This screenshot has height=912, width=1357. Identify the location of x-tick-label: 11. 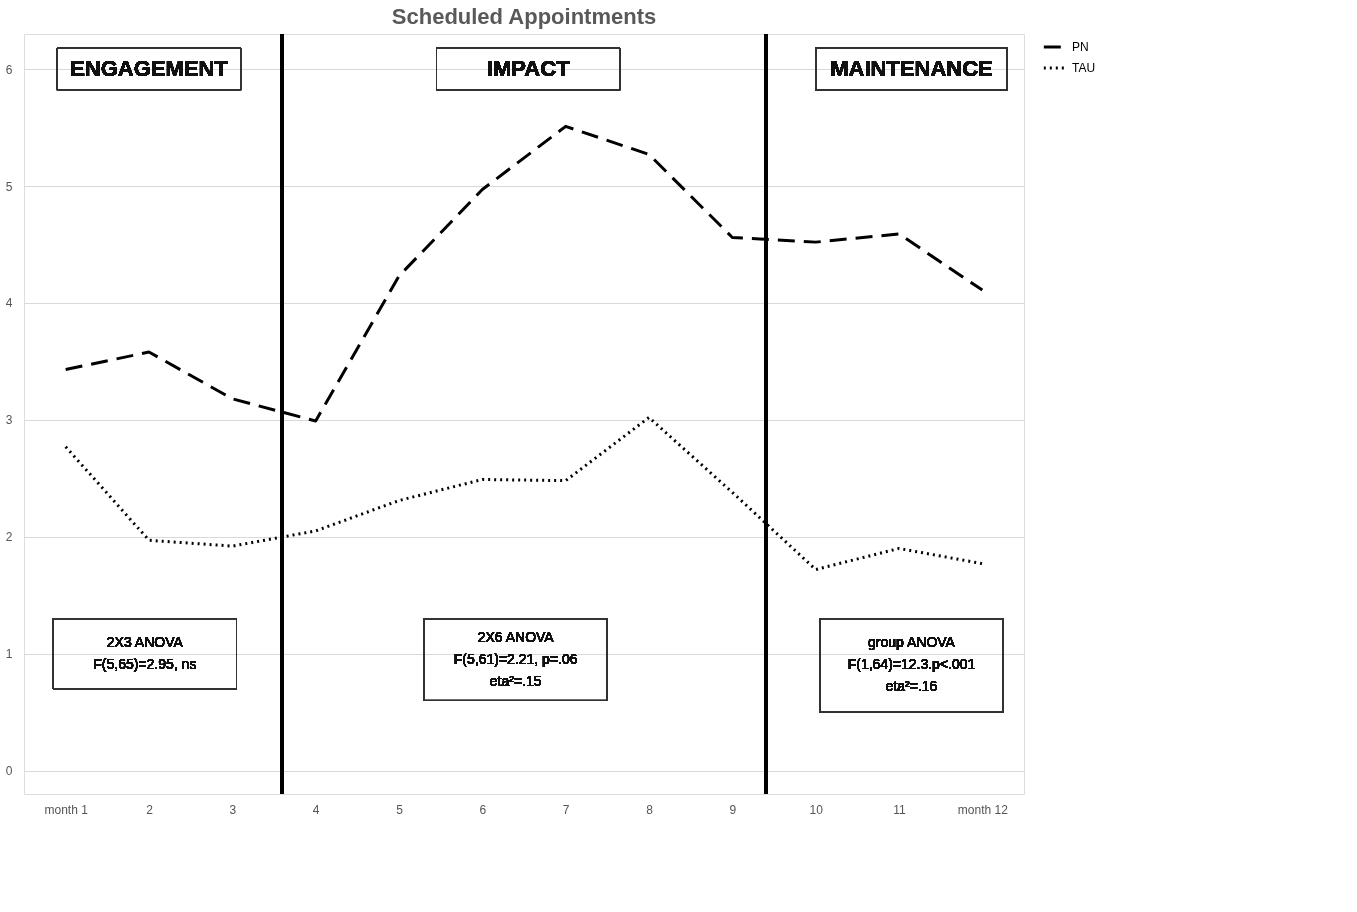
(900, 809).